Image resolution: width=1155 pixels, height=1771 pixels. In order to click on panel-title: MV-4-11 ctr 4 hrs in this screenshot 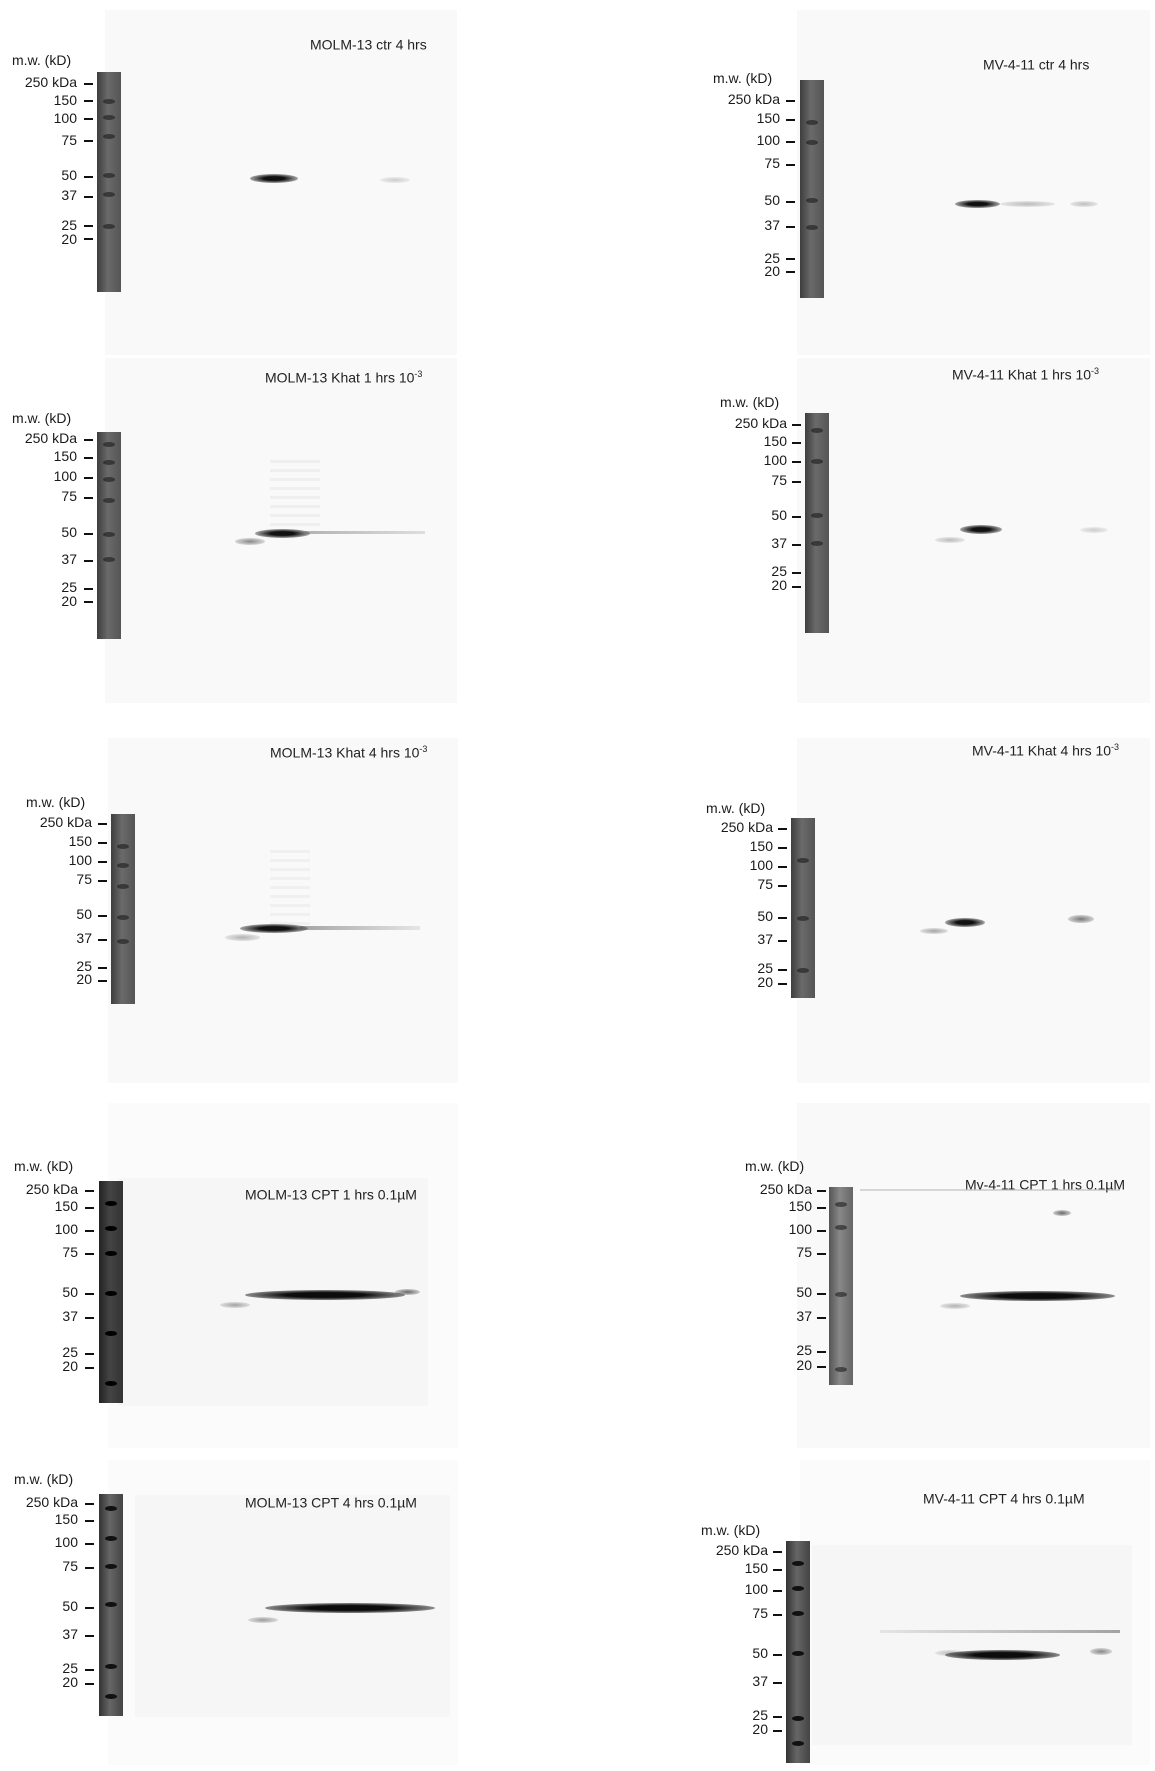, I will do `click(1036, 64)`.